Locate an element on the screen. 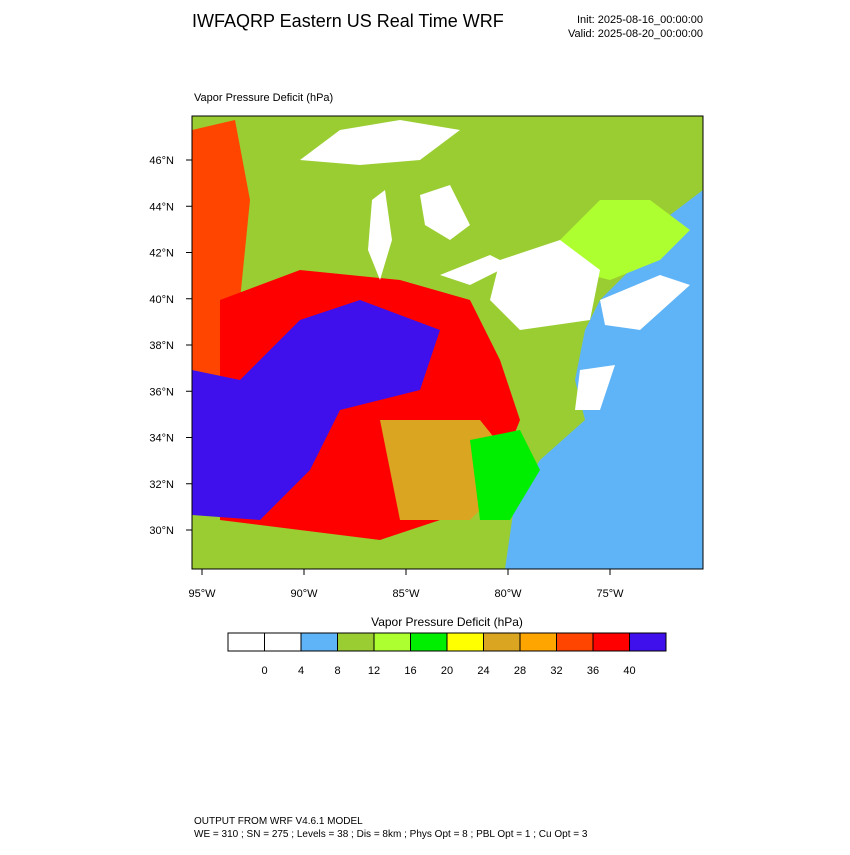  colorbar-label: 16 is located at coordinates (410, 671).